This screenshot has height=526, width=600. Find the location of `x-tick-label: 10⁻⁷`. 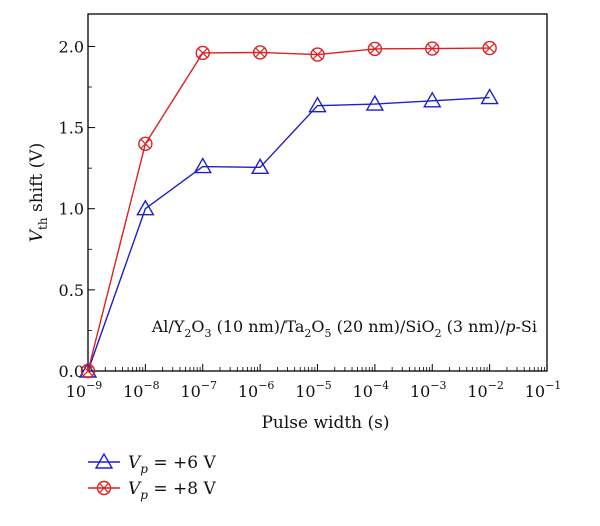

x-tick-label: 10⁻⁷ is located at coordinates (198, 390).